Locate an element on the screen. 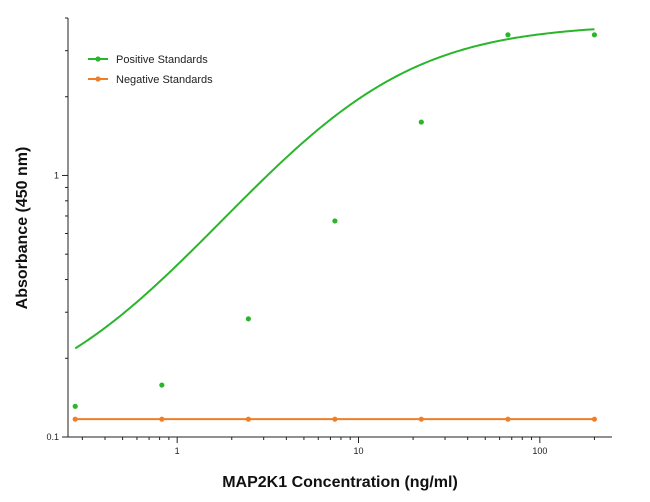 The height and width of the screenshot is (502, 650). y-tick-label: 0.1 is located at coordinates (52, 437).